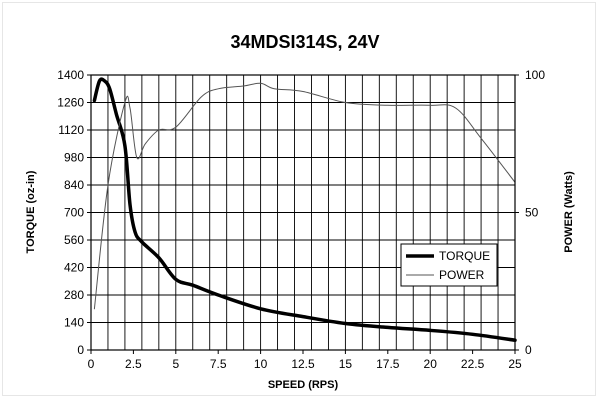 This screenshot has width=600, height=400. What do you see at coordinates (31, 211) in the screenshot?
I see `y-left-axis-title: TORQUE (oz-in)` at bounding box center [31, 211].